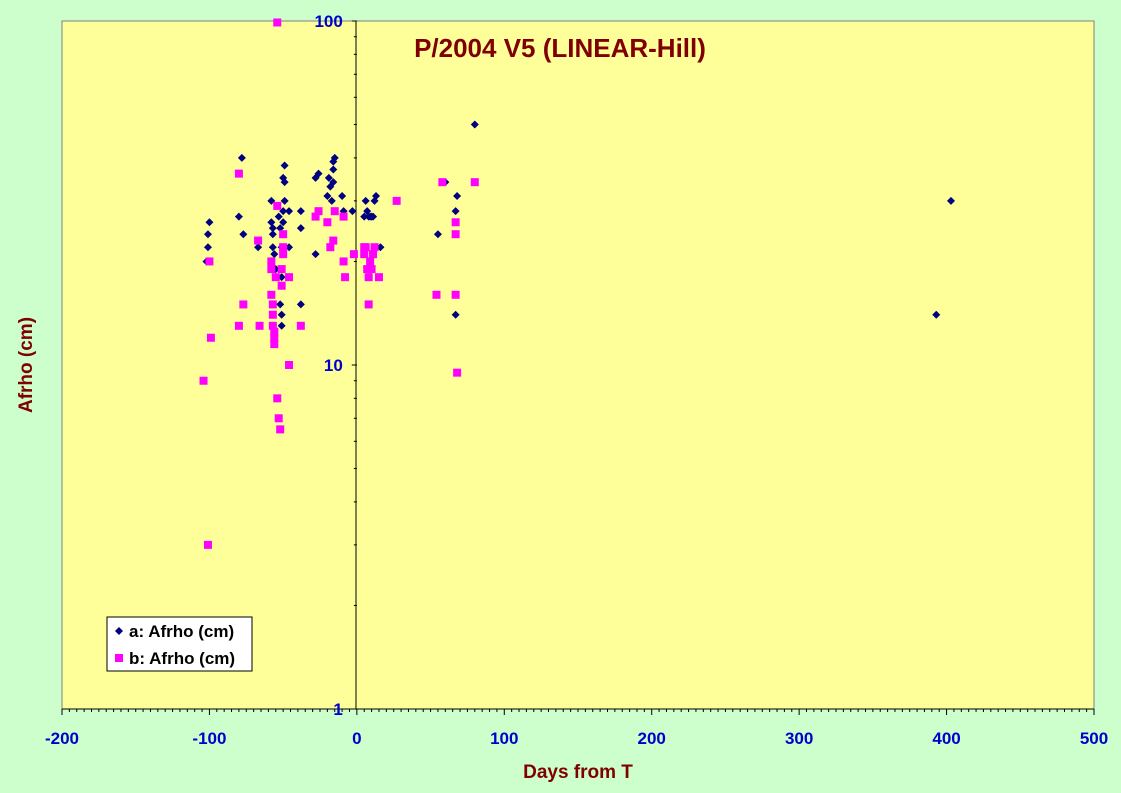  I want to click on x-tick-label: 400, so click(946, 738).